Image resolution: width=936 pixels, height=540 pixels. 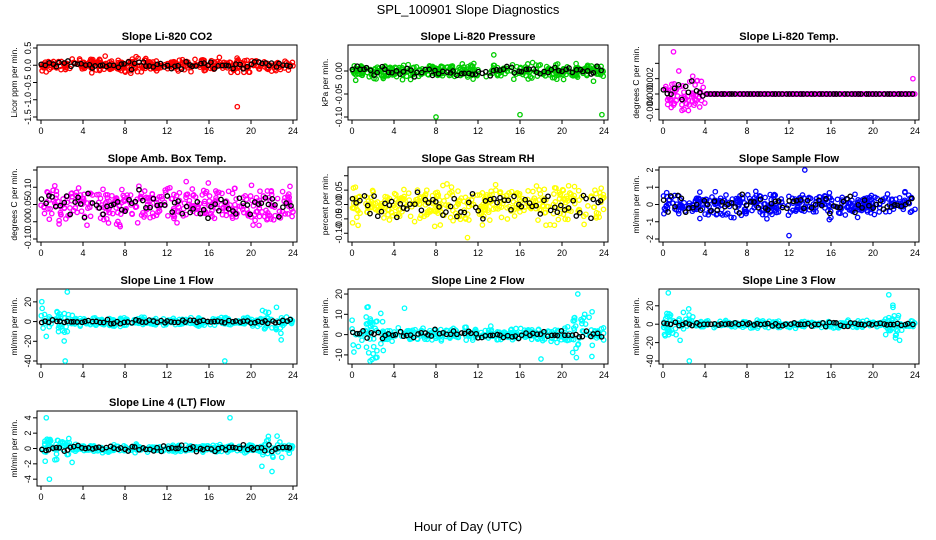 I want to click on x-tick-label: 20, so click(x=562, y=131).